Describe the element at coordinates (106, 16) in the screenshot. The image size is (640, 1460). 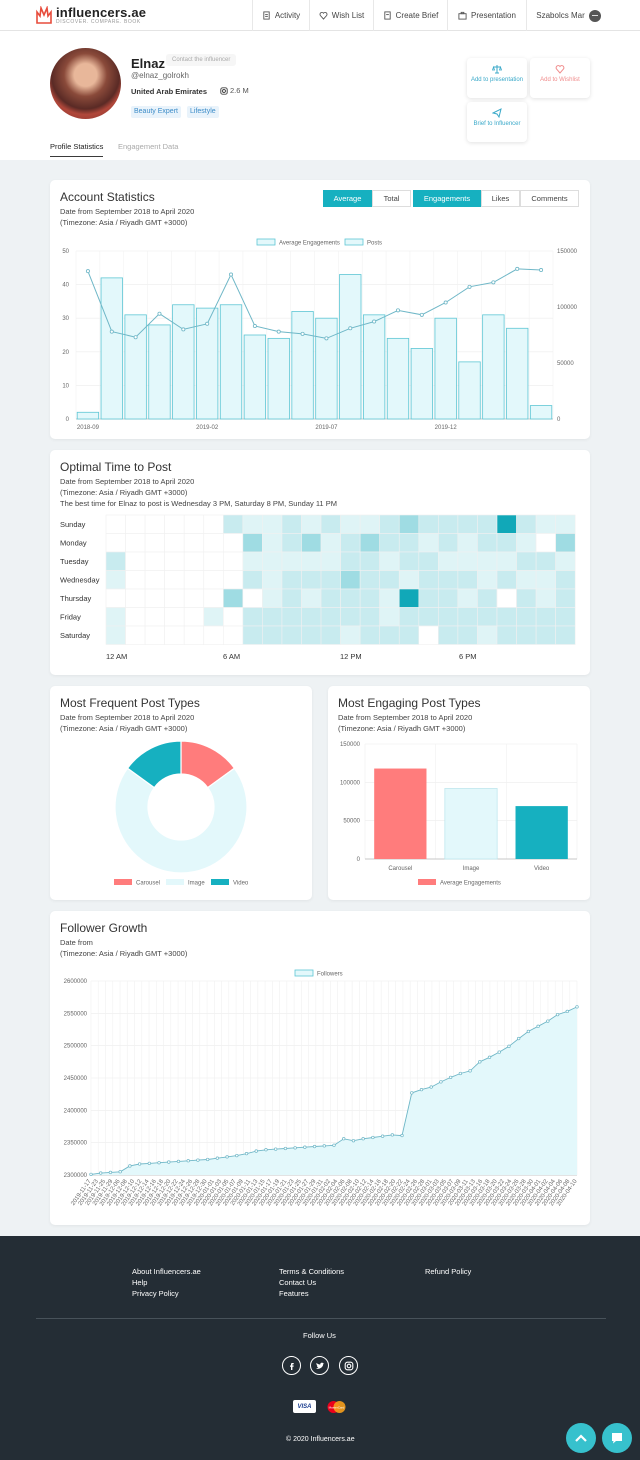
I see `brand-logo: influencers.ae DISCOVER. COMPARE. BOOK` at that location.